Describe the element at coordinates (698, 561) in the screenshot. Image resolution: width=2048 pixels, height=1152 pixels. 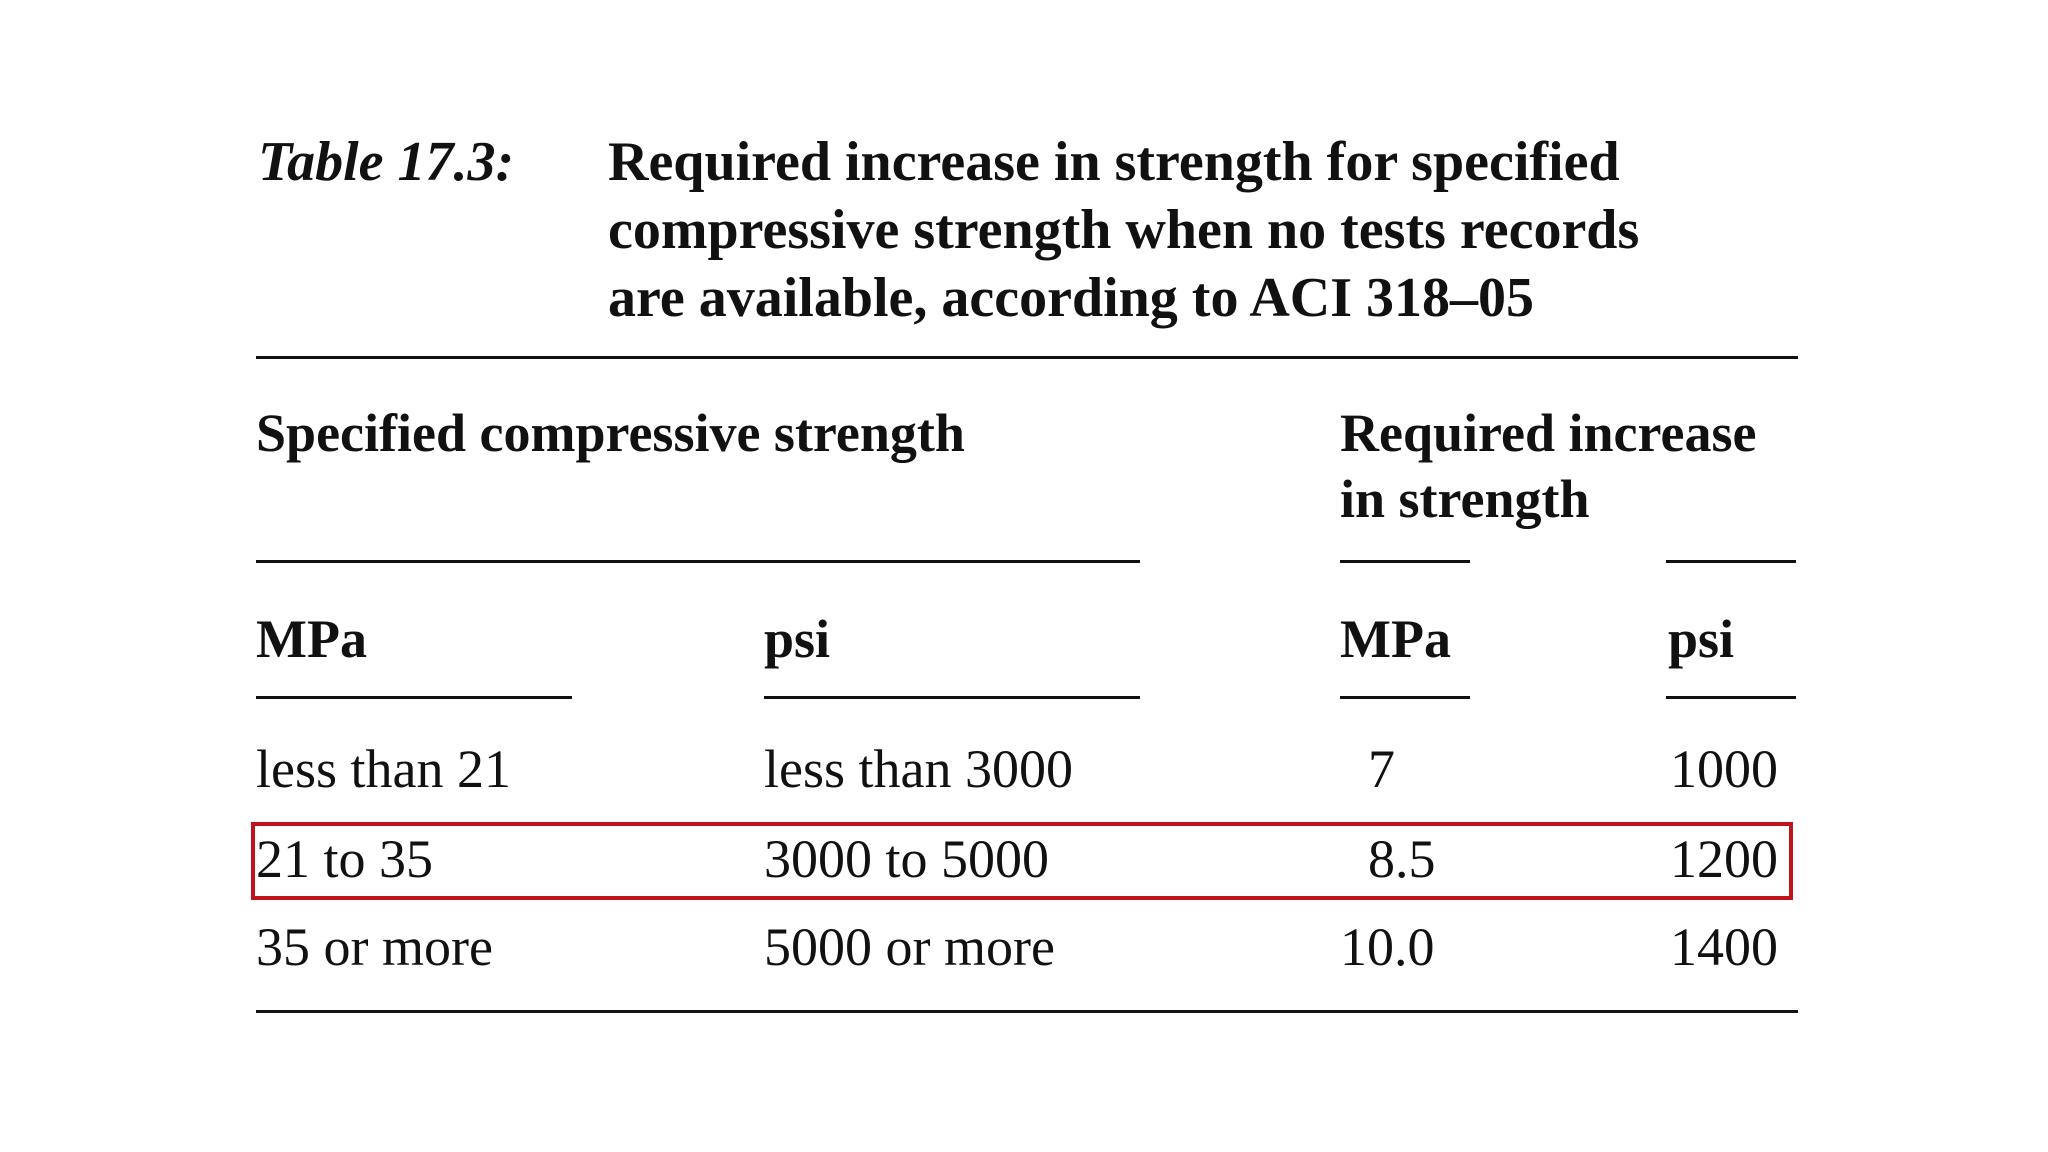
I see `group-rule-left` at that location.